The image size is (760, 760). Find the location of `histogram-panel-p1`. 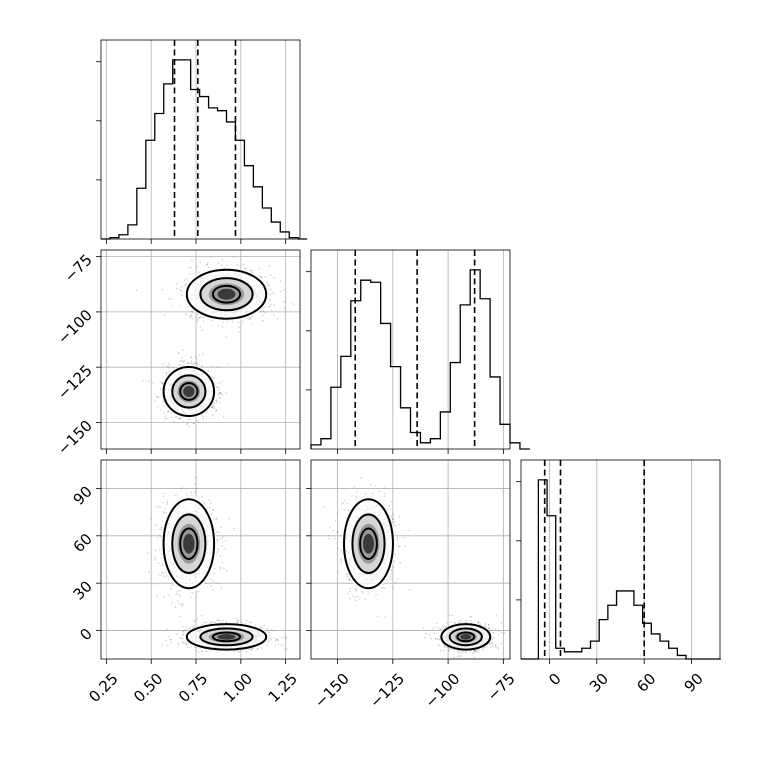

histogram-panel-p1 is located at coordinates (418, 351).